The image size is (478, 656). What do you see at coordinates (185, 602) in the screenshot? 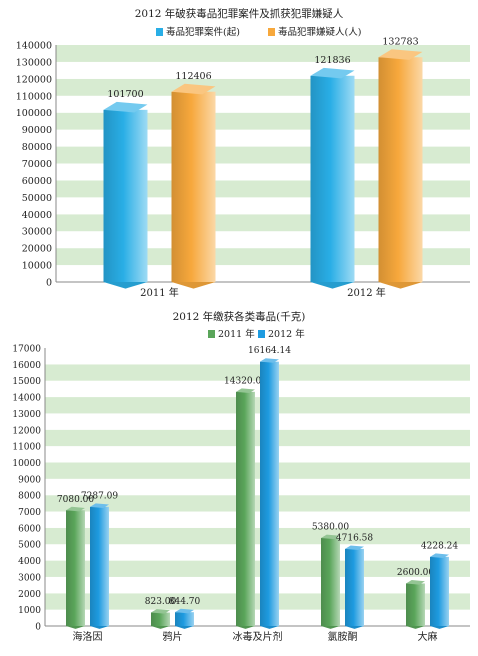
I see `chart2-data-label: 844.70` at bounding box center [185, 602].